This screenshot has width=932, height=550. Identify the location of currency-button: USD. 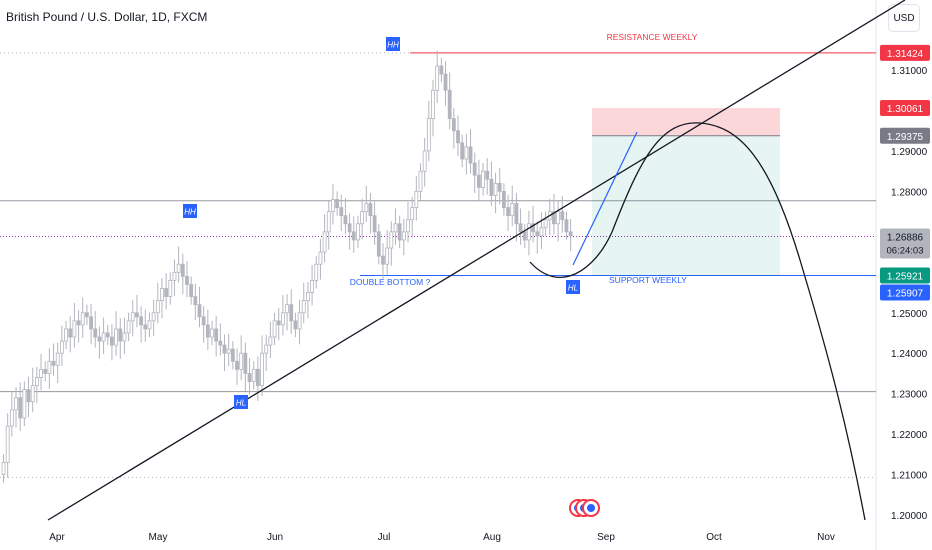
(904, 18).